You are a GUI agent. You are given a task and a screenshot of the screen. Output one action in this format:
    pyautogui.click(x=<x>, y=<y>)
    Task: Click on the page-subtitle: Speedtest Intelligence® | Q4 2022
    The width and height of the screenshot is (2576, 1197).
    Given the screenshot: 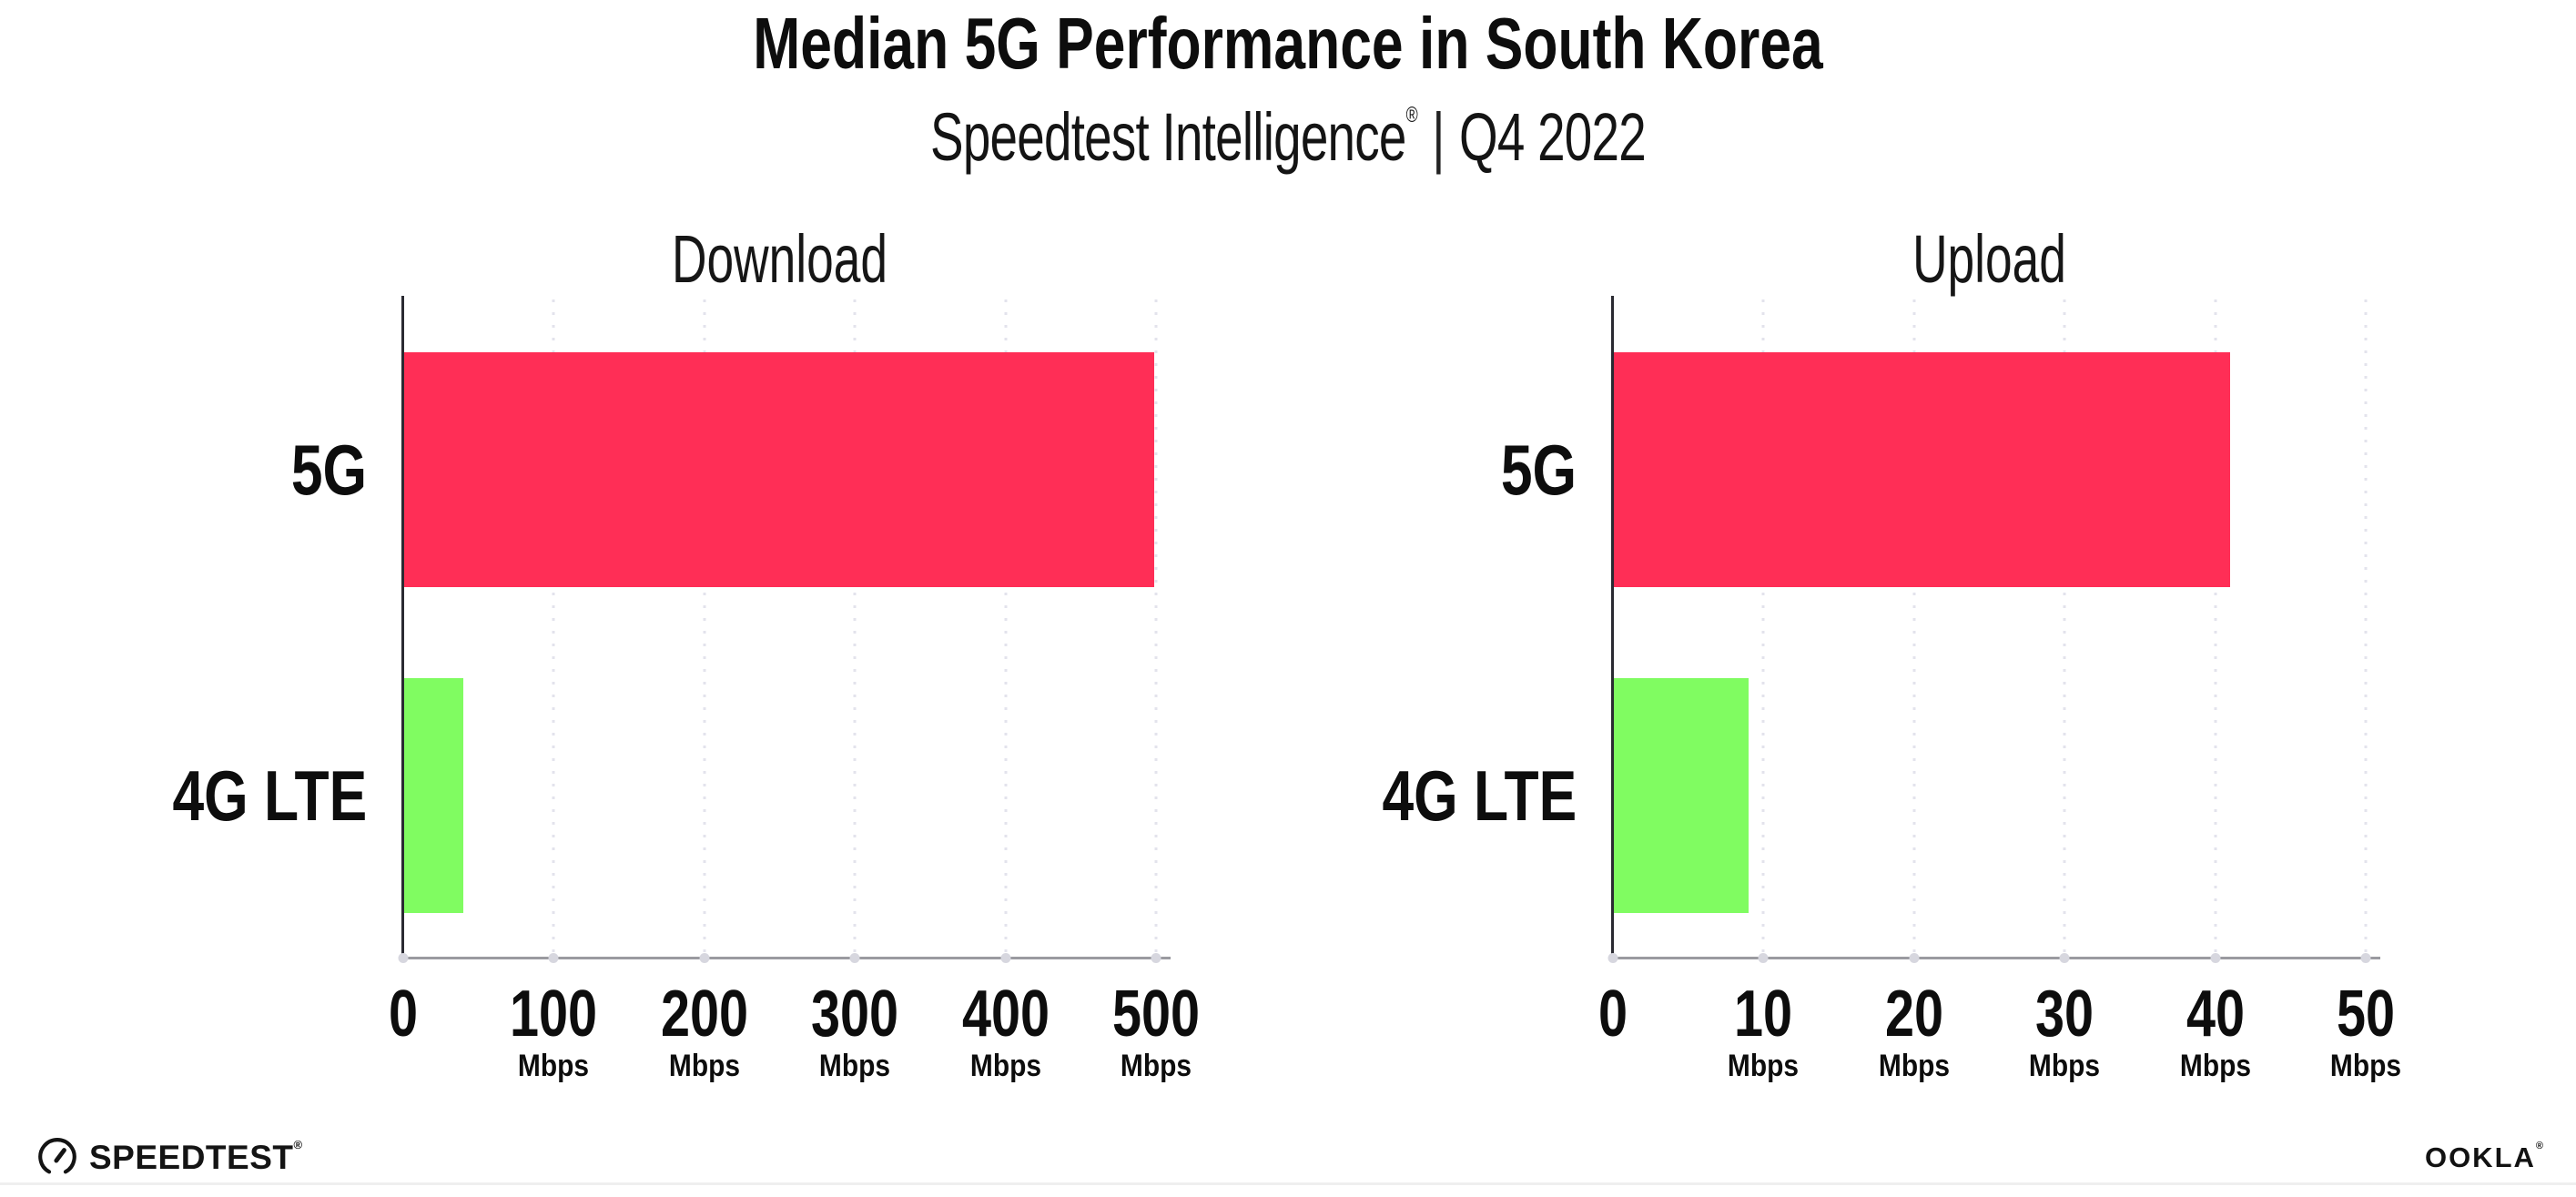 What is the action you would take?
    pyautogui.click(x=1288, y=138)
    